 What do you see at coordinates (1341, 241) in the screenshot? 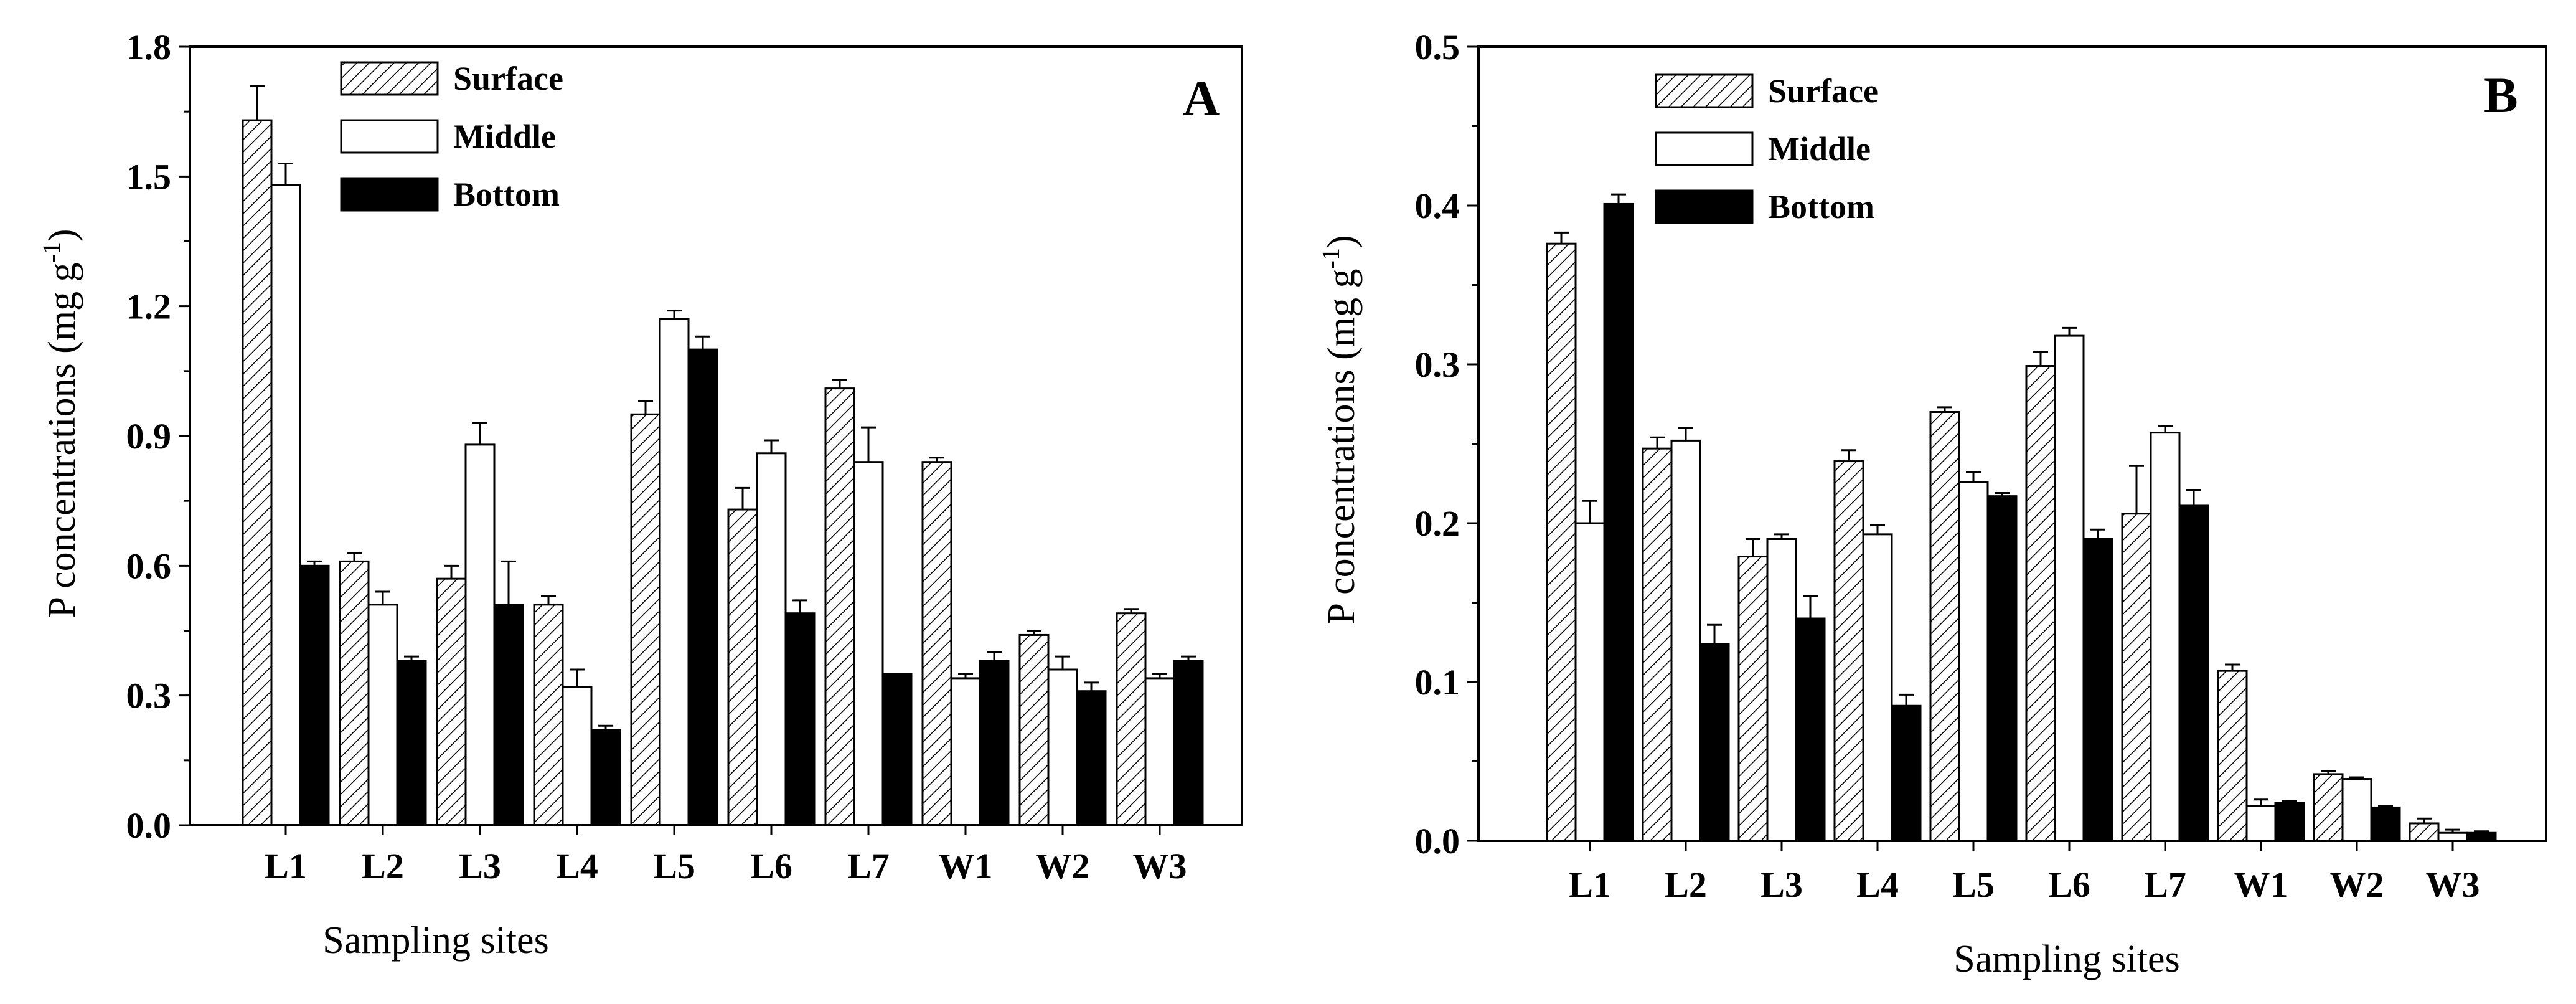
I see `y-axis-title-b-close: )` at bounding box center [1341, 241].